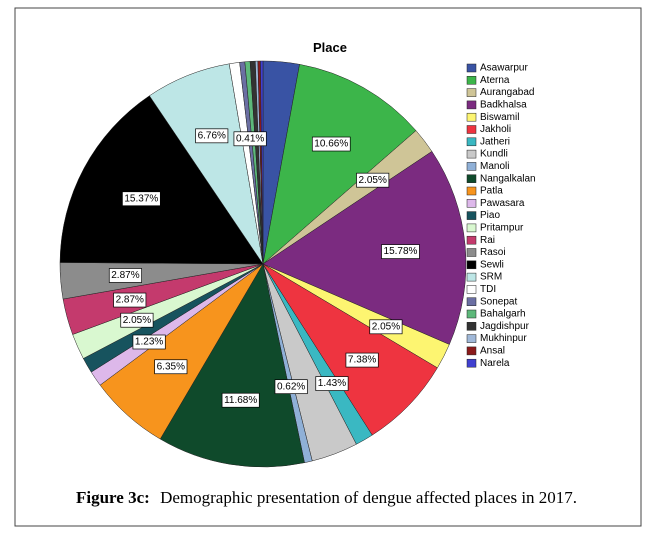 This screenshot has height=535, width=658. Describe the element at coordinates (508, 178) in the screenshot. I see `legend-label: Nangalkalan` at that location.